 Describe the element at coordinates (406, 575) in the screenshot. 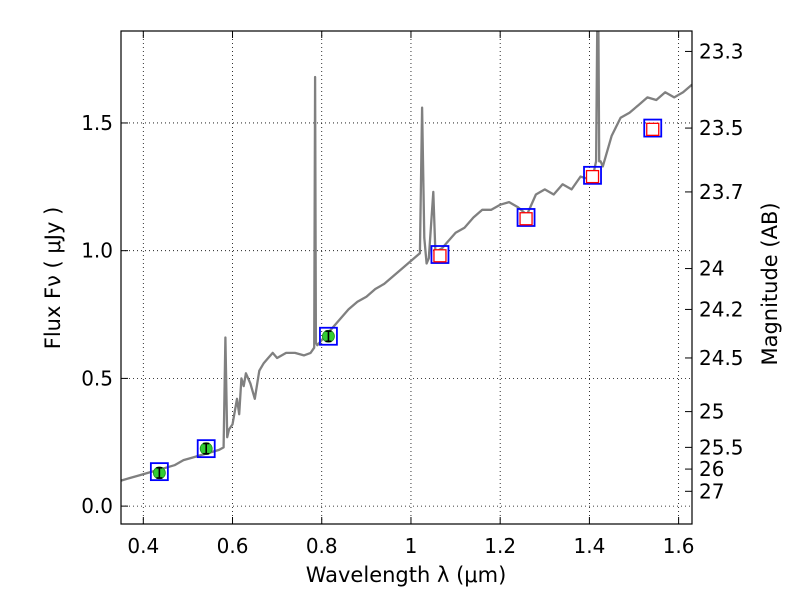

I see `x-axis-label: Wavelength λ (μm)` at that location.